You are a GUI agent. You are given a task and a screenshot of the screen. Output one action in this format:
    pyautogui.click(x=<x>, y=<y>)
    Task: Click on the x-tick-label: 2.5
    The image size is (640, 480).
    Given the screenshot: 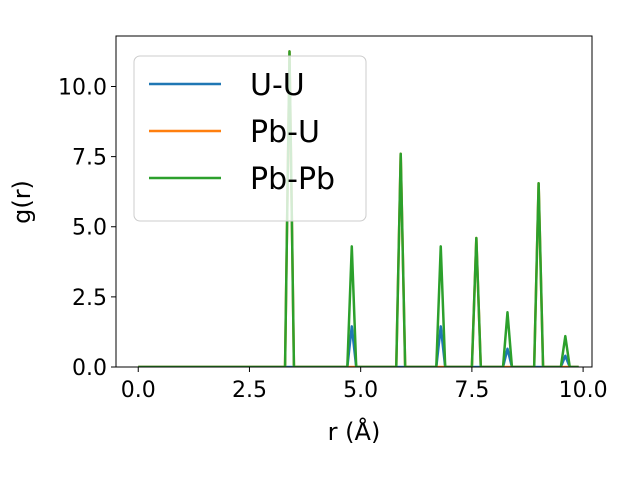 What is the action you would take?
    pyautogui.click(x=249, y=390)
    